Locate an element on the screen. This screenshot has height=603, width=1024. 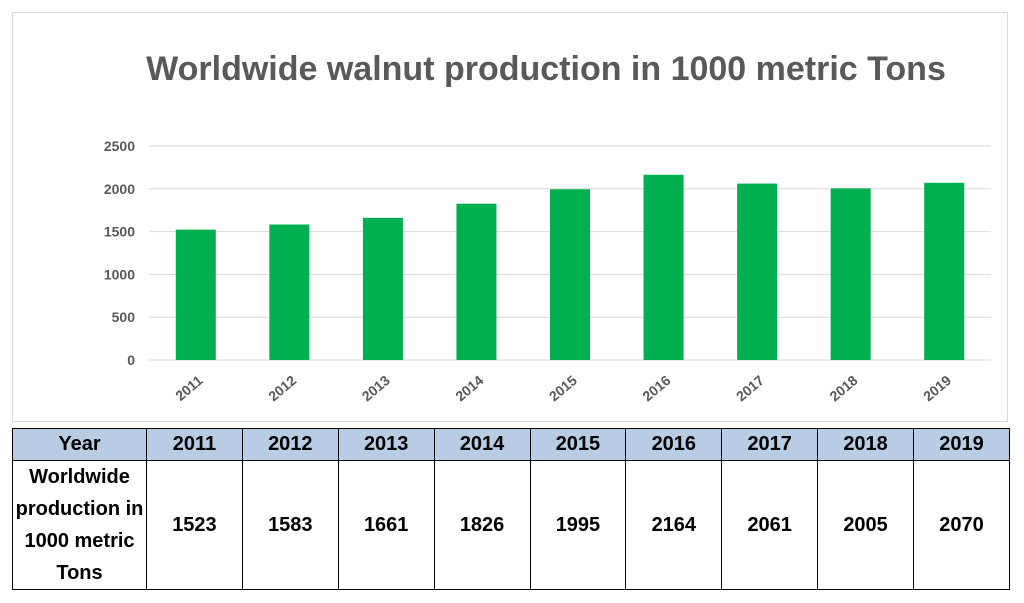
table-value: 2061 is located at coordinates (770, 525).